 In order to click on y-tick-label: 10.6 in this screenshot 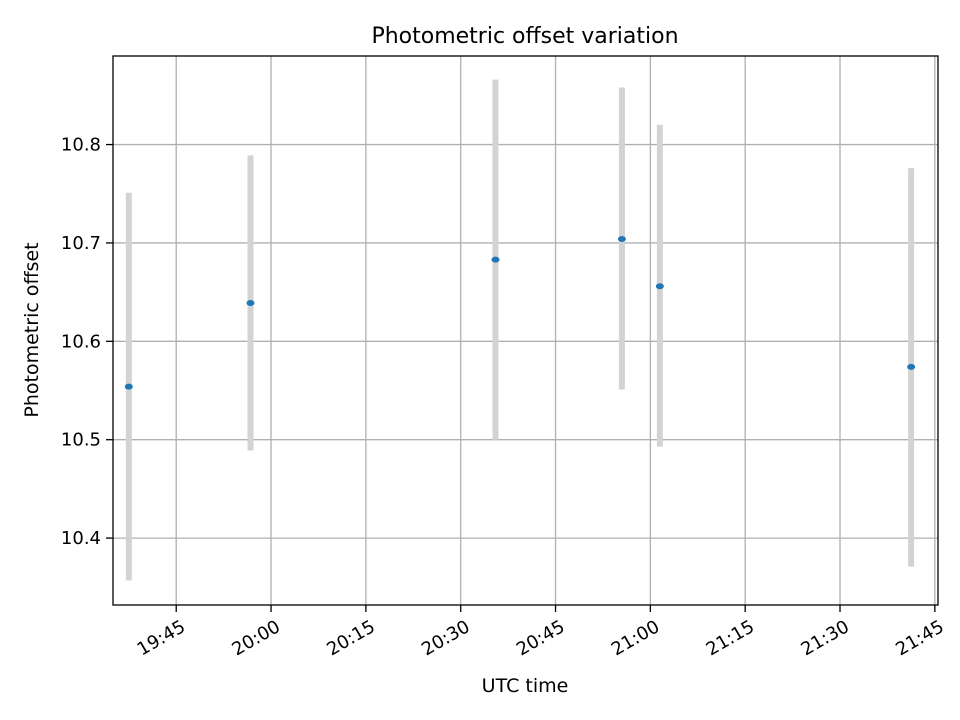, I will do `click(81, 341)`.